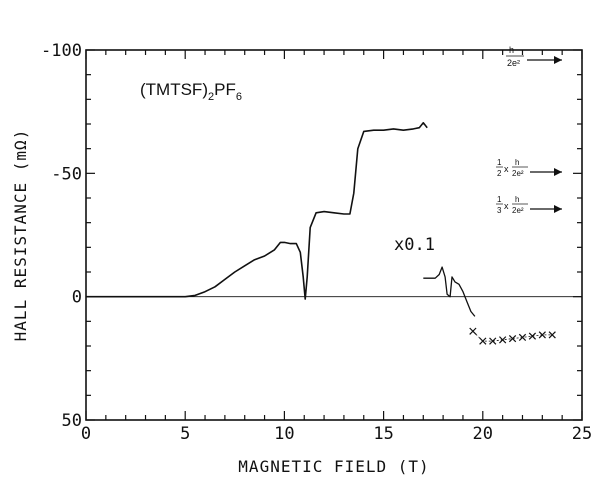 The height and width of the screenshot is (477, 593). I want to click on x-tick-label: 20, so click(483, 434).